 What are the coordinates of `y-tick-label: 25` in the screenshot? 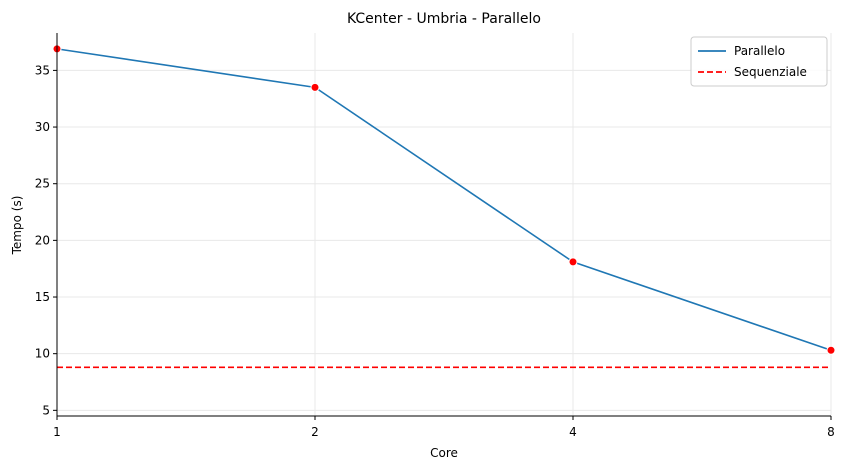 It's located at (42, 184).